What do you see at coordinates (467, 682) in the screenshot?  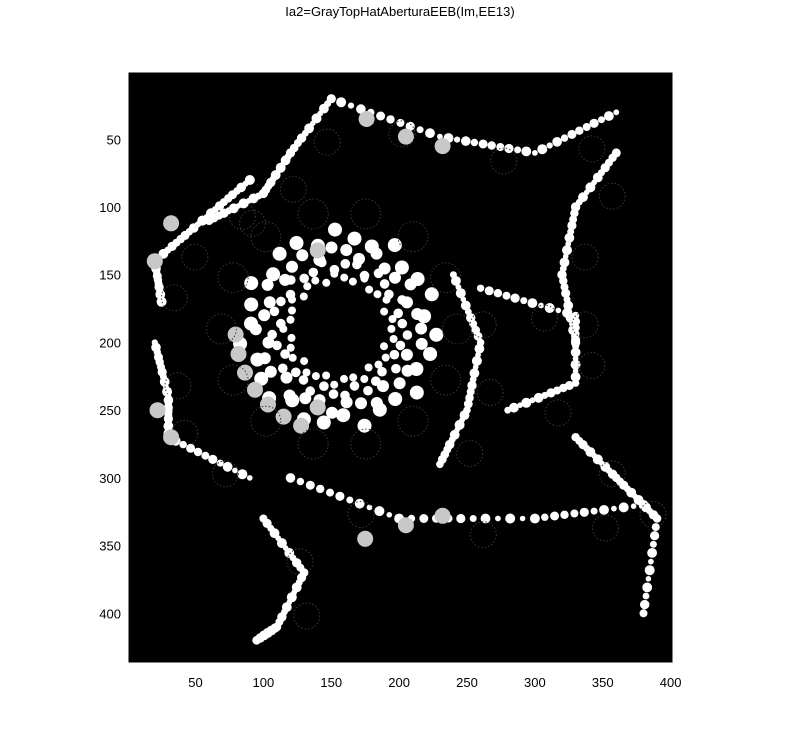 I see `x-tick-label: 250` at bounding box center [467, 682].